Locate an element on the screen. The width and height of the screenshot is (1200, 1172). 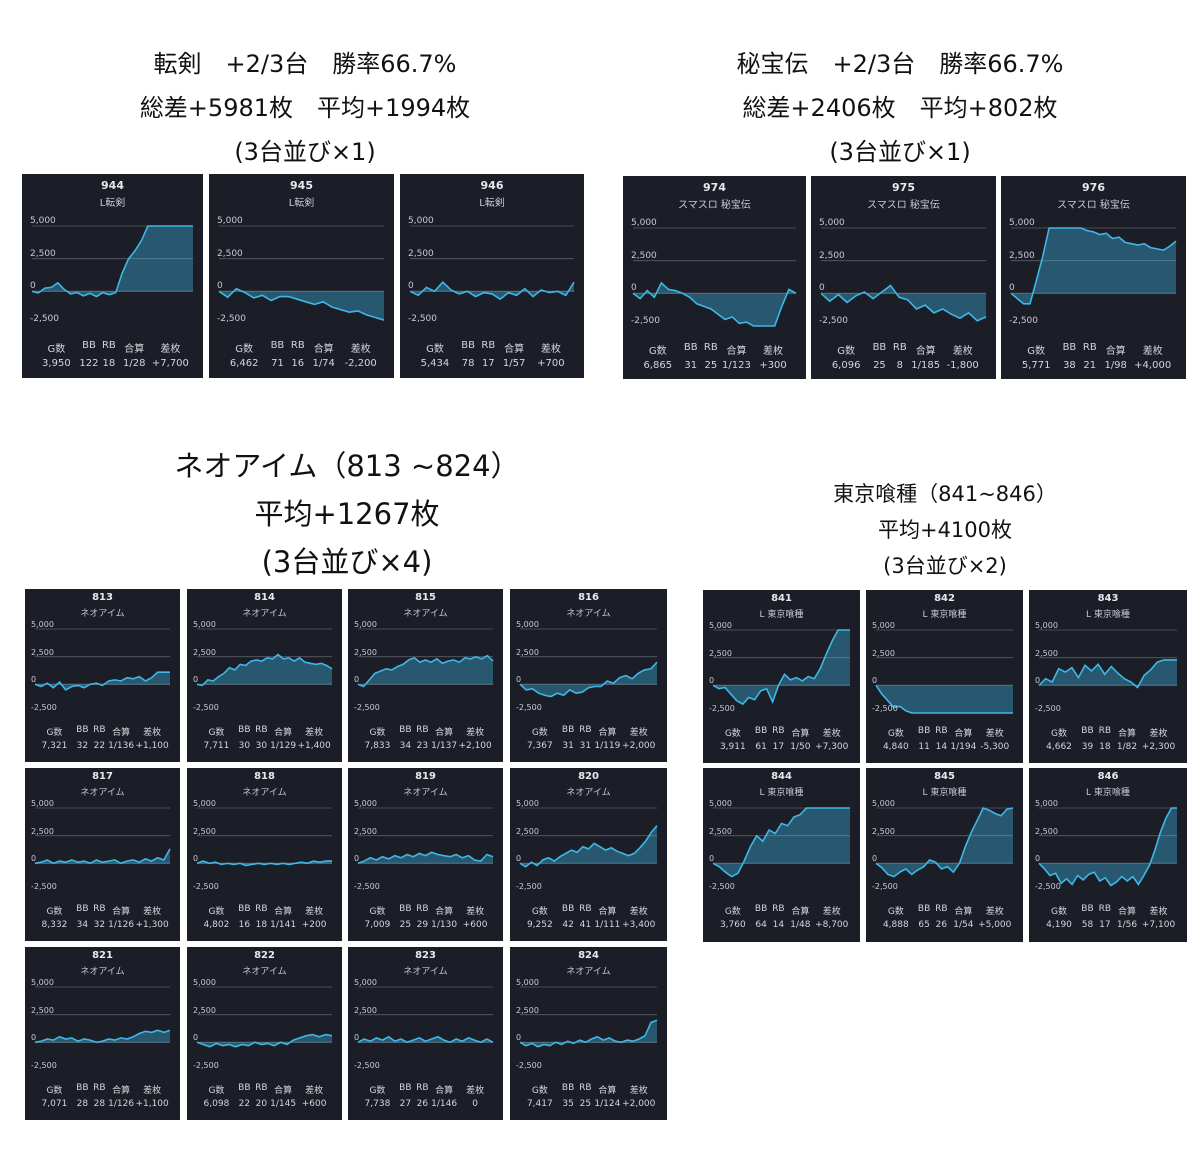
stat-header-2: RB is located at coordinates (422, 730).